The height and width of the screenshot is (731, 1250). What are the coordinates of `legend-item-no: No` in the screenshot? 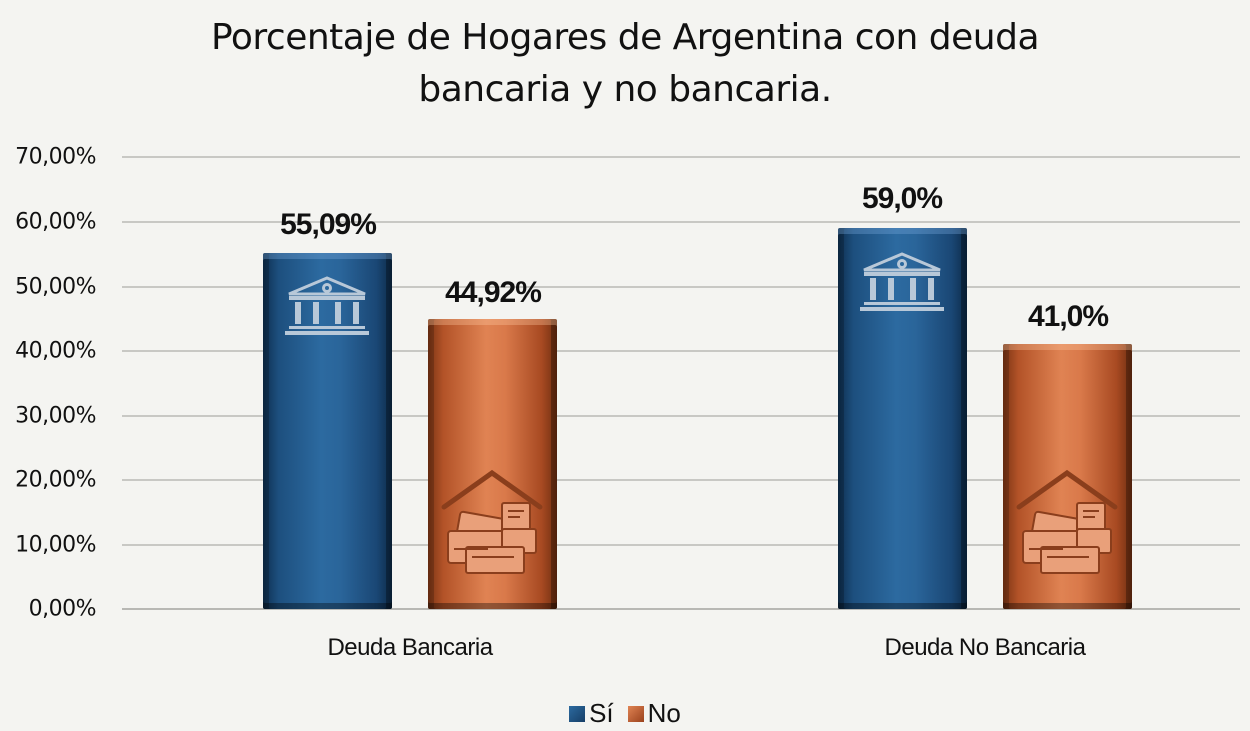 It's located at (654, 713).